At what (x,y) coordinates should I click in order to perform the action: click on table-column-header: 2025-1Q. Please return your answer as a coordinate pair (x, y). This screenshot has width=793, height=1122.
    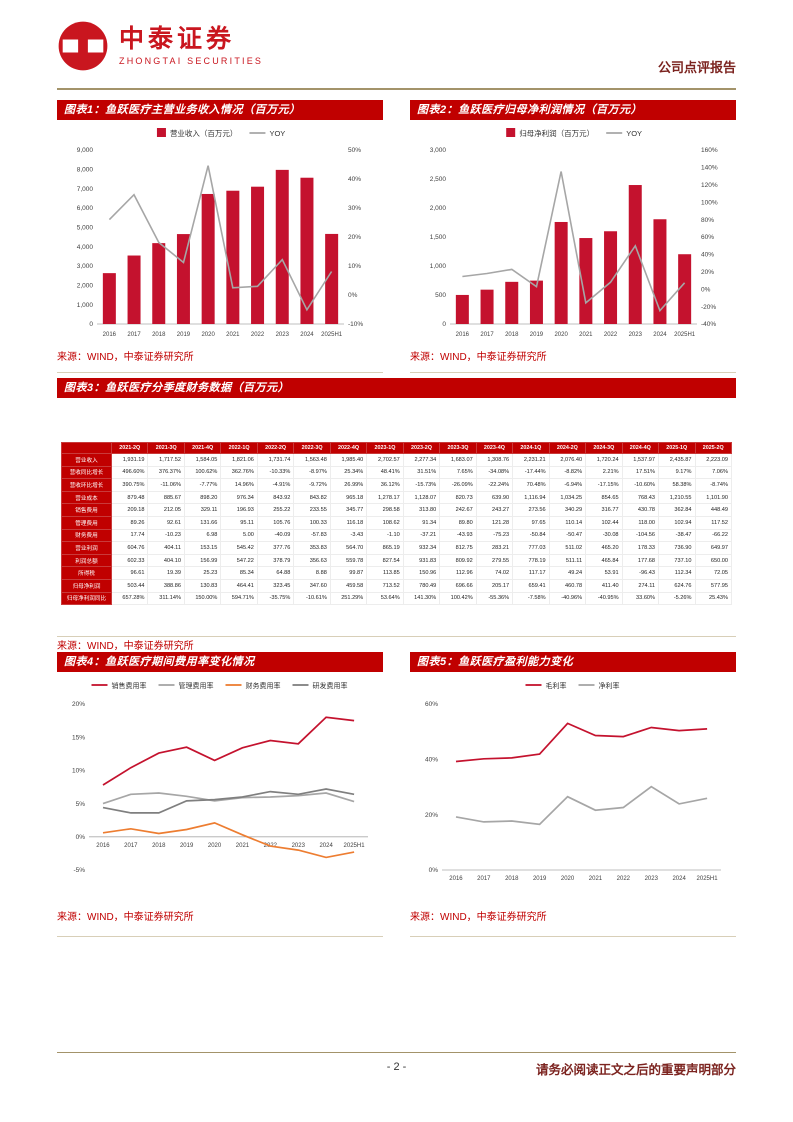
    Looking at the image, I should click on (677, 448).